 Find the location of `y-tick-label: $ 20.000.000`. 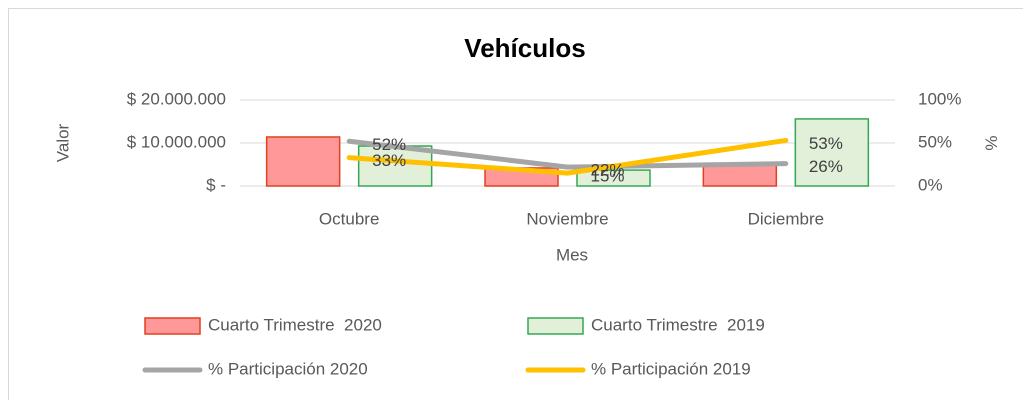

y-tick-label: $ 20.000.000 is located at coordinates (176, 98).